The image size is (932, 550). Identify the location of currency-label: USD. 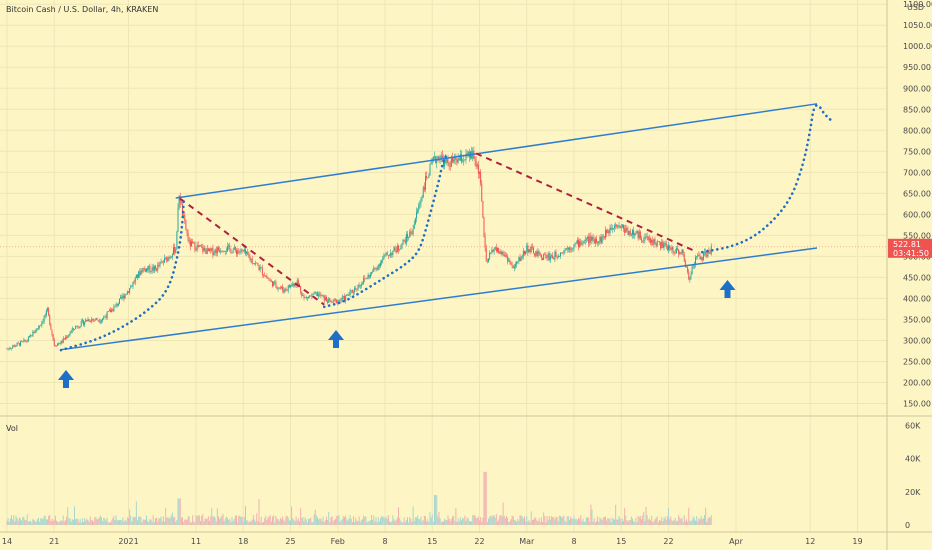
(915, 7).